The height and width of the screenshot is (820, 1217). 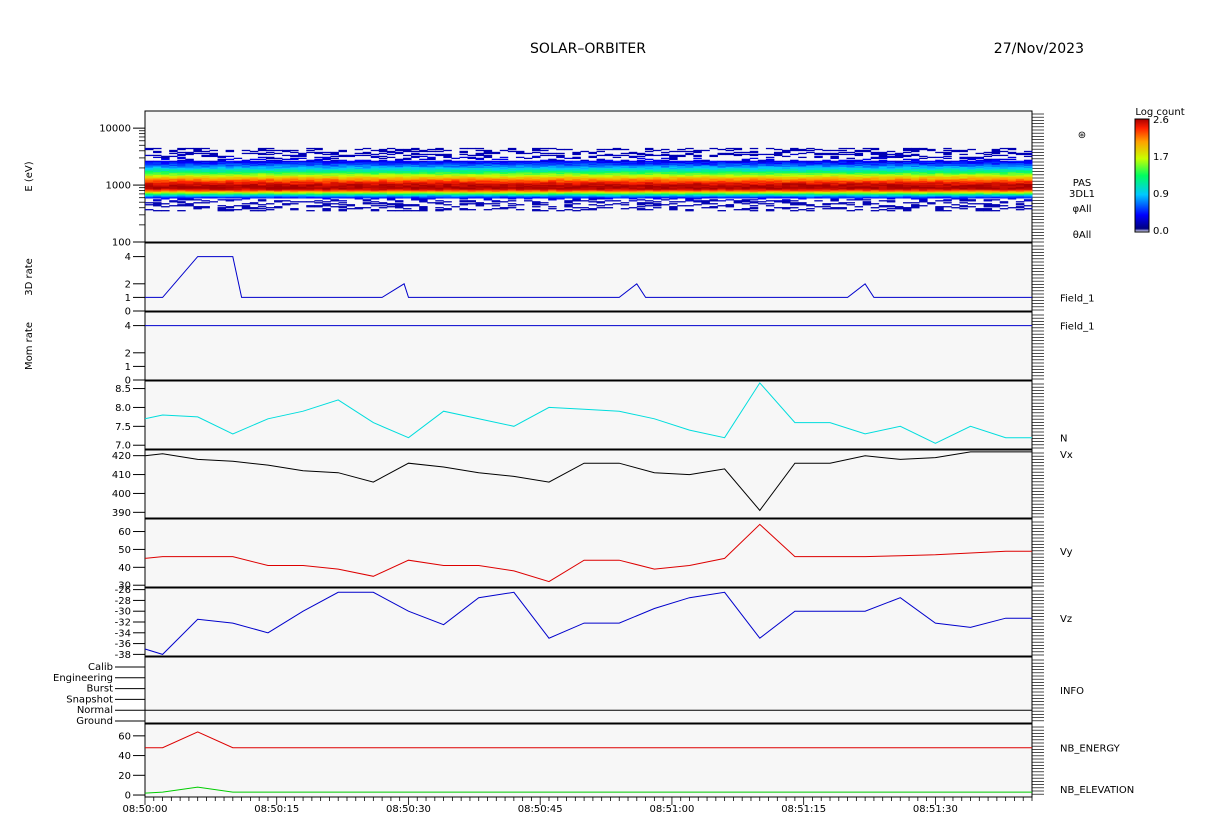 What do you see at coordinates (1063, 439) in the screenshot?
I see `panel-3-legend-n: N` at bounding box center [1063, 439].